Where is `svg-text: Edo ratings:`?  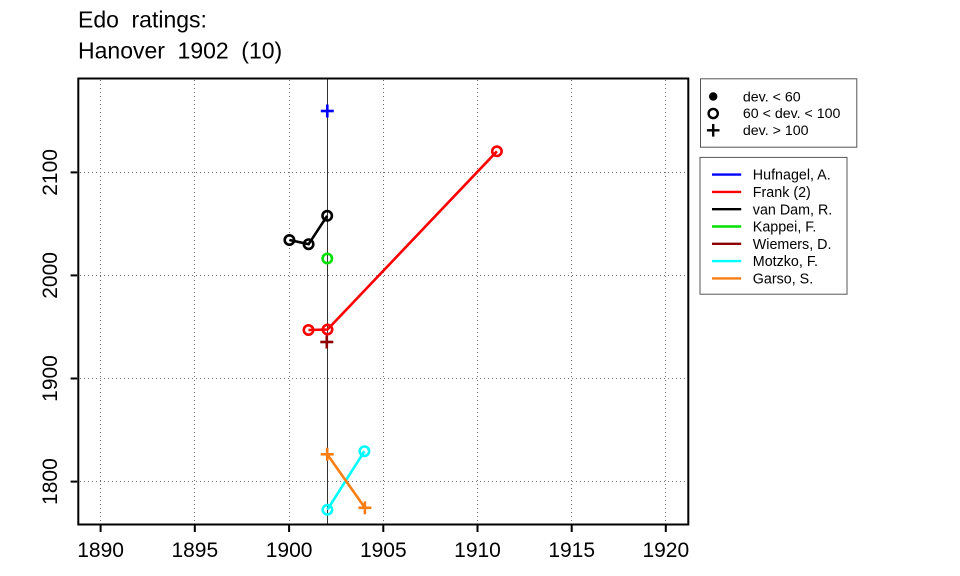
svg-text: Edo ratings: is located at coordinates (142, 20).